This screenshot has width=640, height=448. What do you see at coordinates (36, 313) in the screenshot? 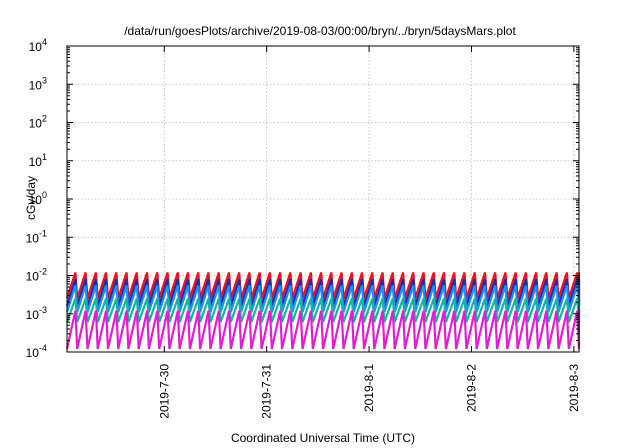
I see `y-tick-label: 10⁻³` at bounding box center [36, 313].